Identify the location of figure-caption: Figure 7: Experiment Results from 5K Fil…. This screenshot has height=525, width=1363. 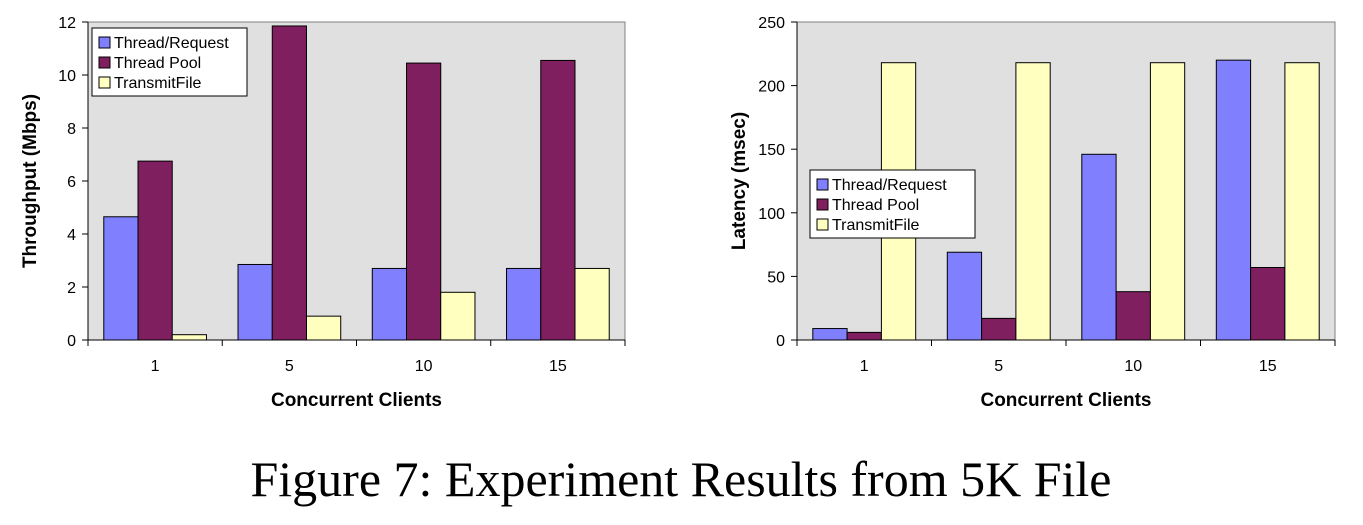
(680, 479).